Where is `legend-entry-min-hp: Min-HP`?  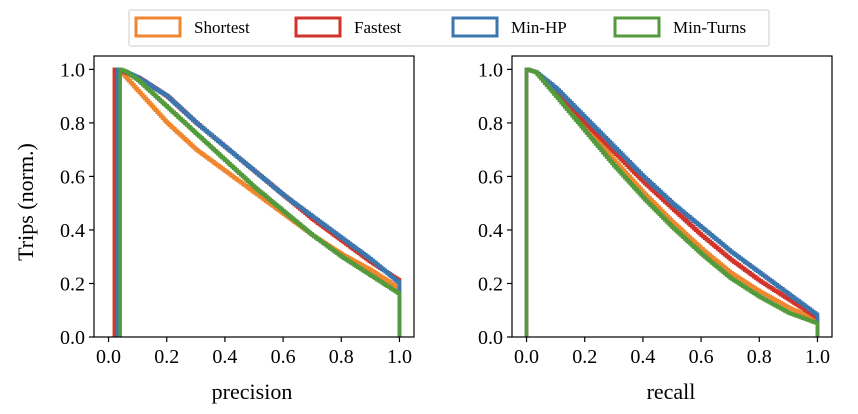
legend-entry-min-hp: Min-HP is located at coordinates (509, 27).